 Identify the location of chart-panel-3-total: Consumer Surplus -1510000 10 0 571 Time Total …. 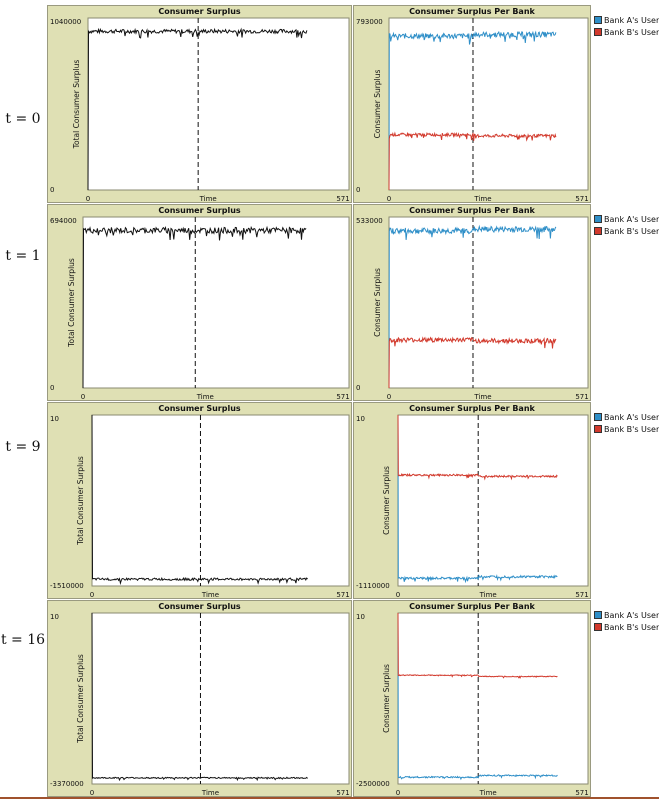
(199, 500).